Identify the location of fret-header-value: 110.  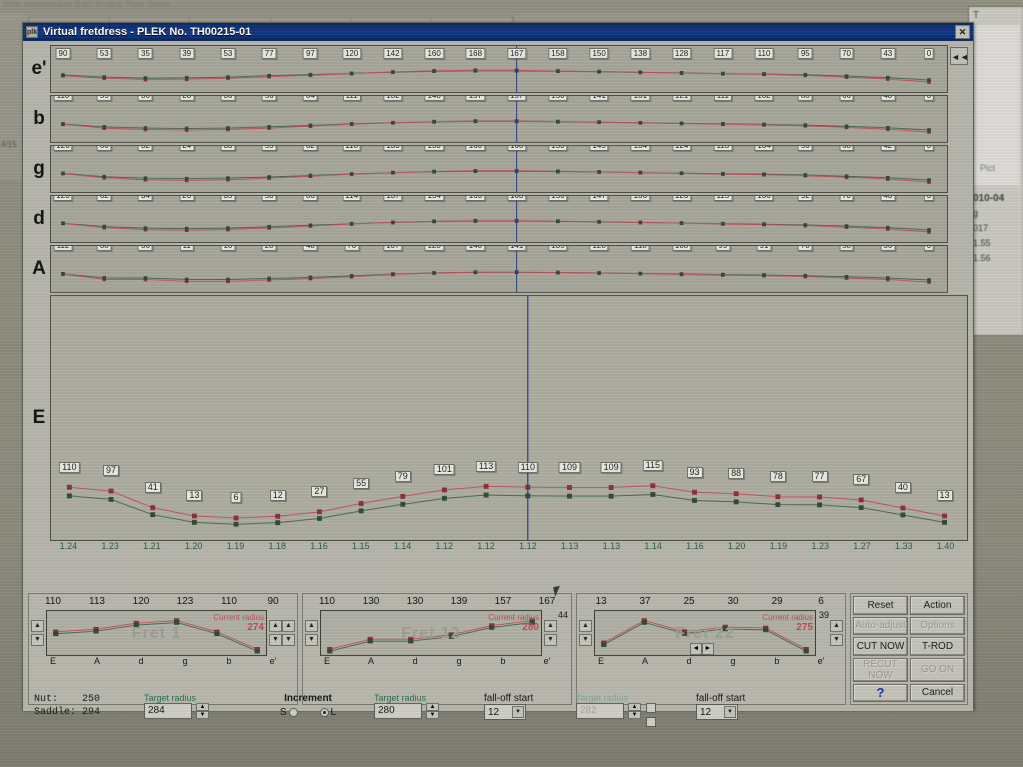
(229, 601).